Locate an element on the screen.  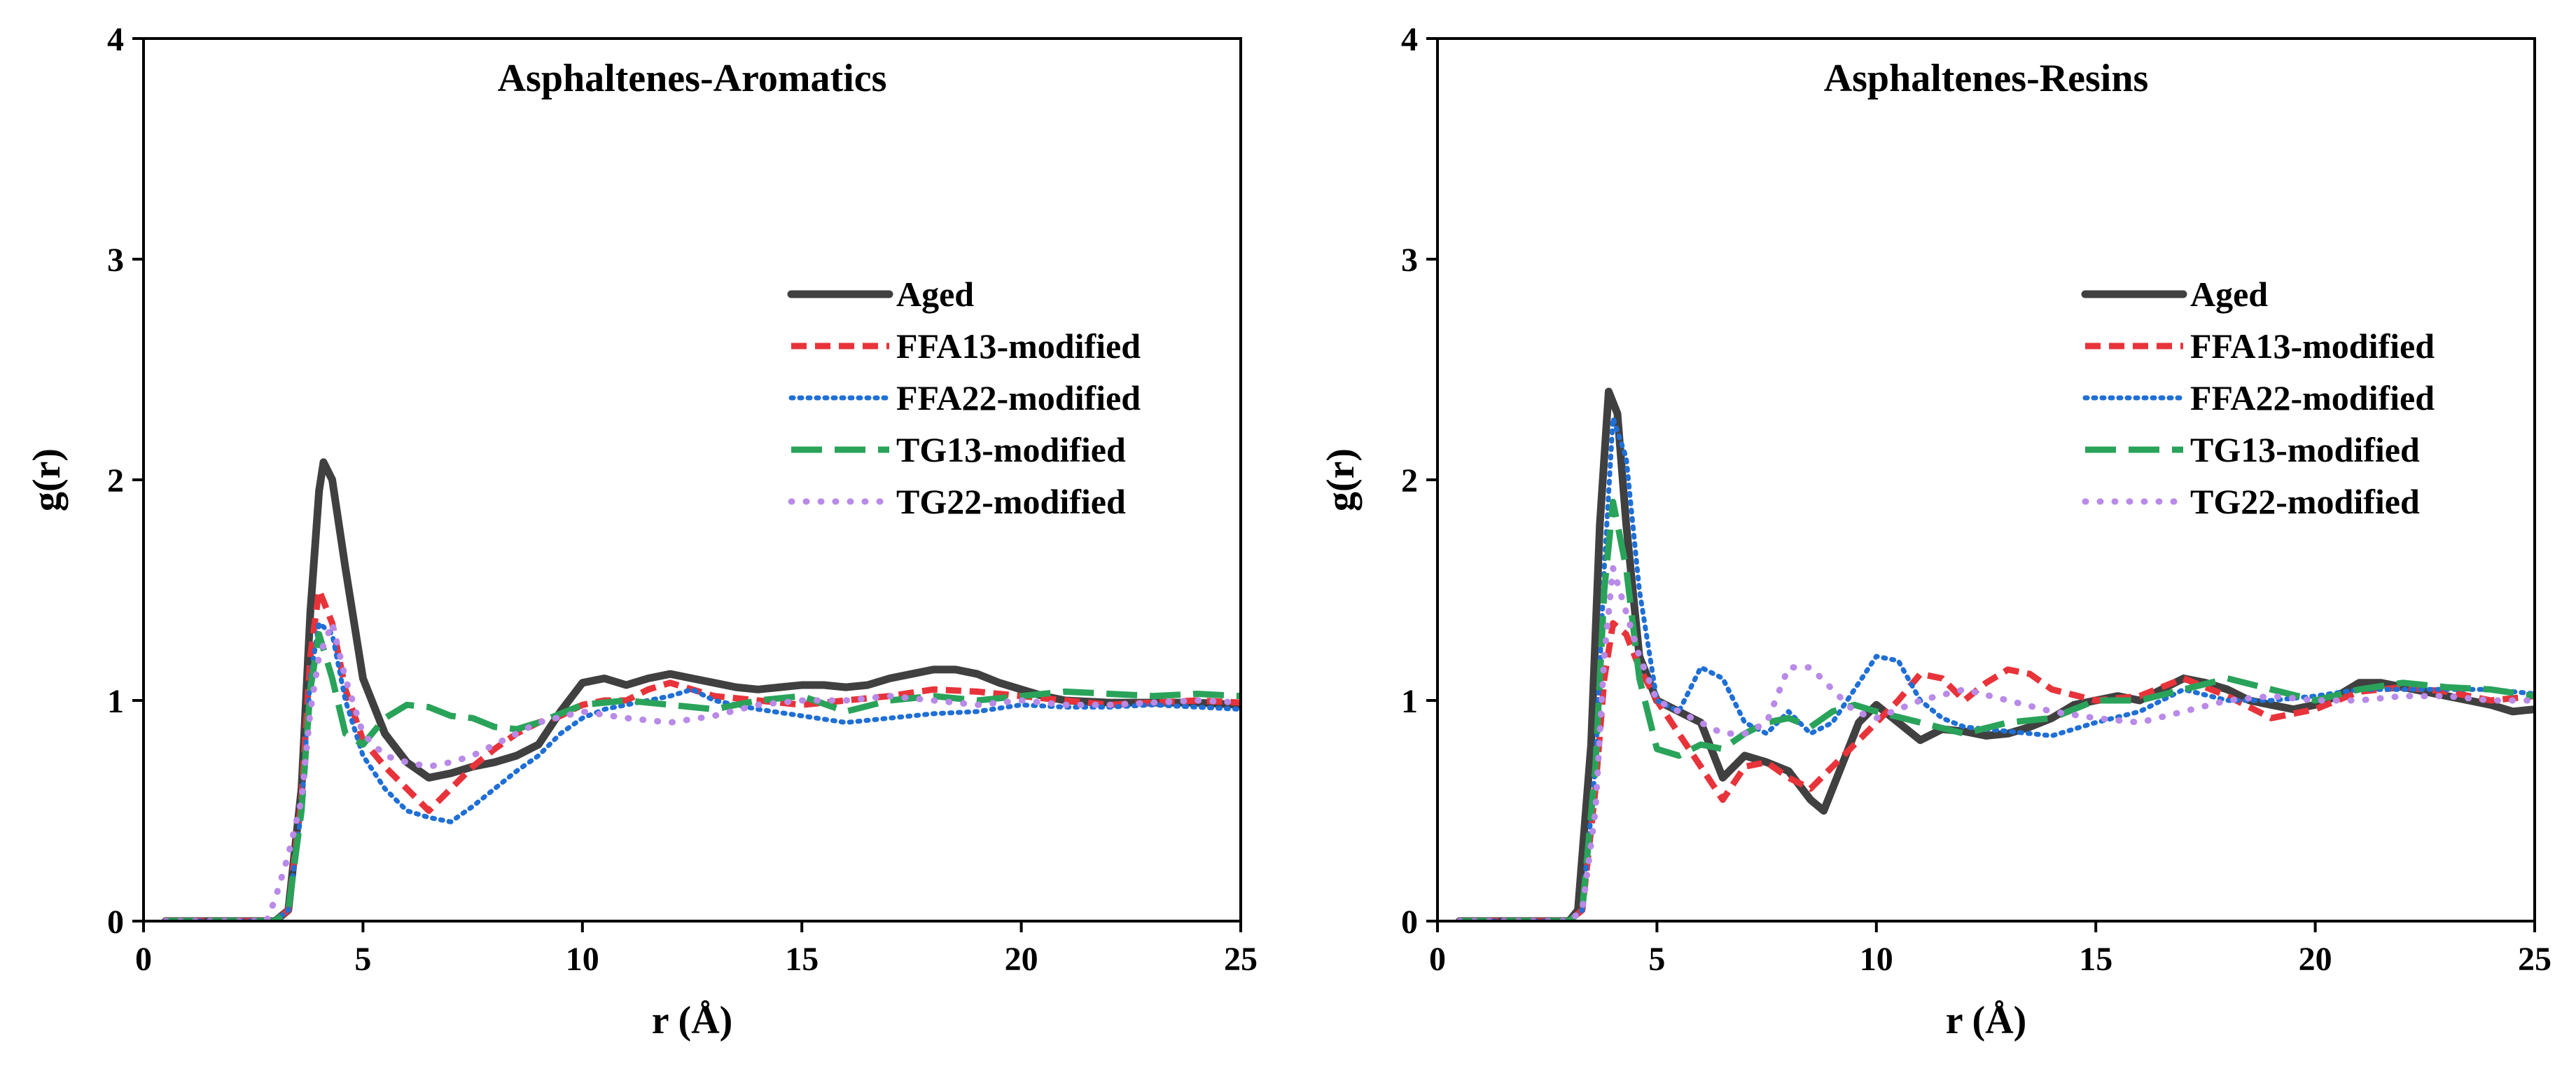
chart-title: Asphaltenes-Resins is located at coordinates (1986, 79).